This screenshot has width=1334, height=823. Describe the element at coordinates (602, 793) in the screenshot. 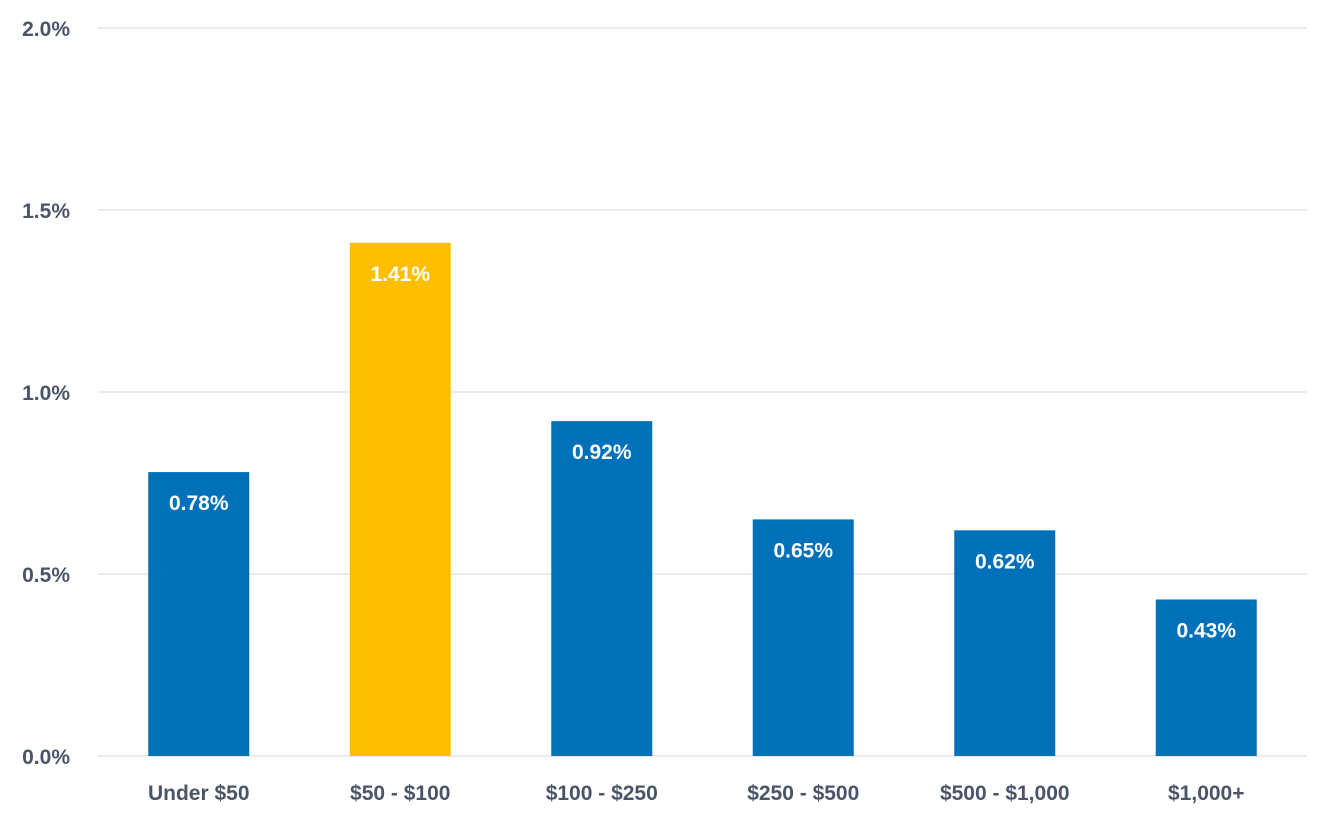

I see `x-tick-label: $100 - $250` at that location.